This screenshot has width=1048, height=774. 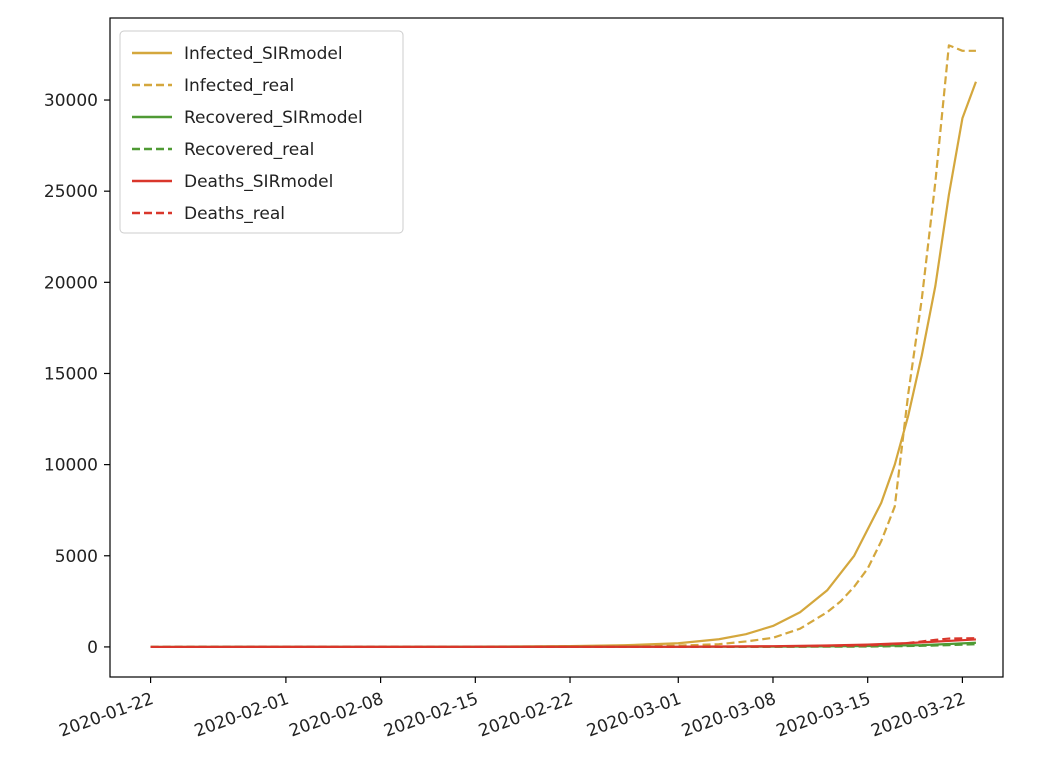 I want to click on y-tick-label: 15000, so click(x=71, y=374).